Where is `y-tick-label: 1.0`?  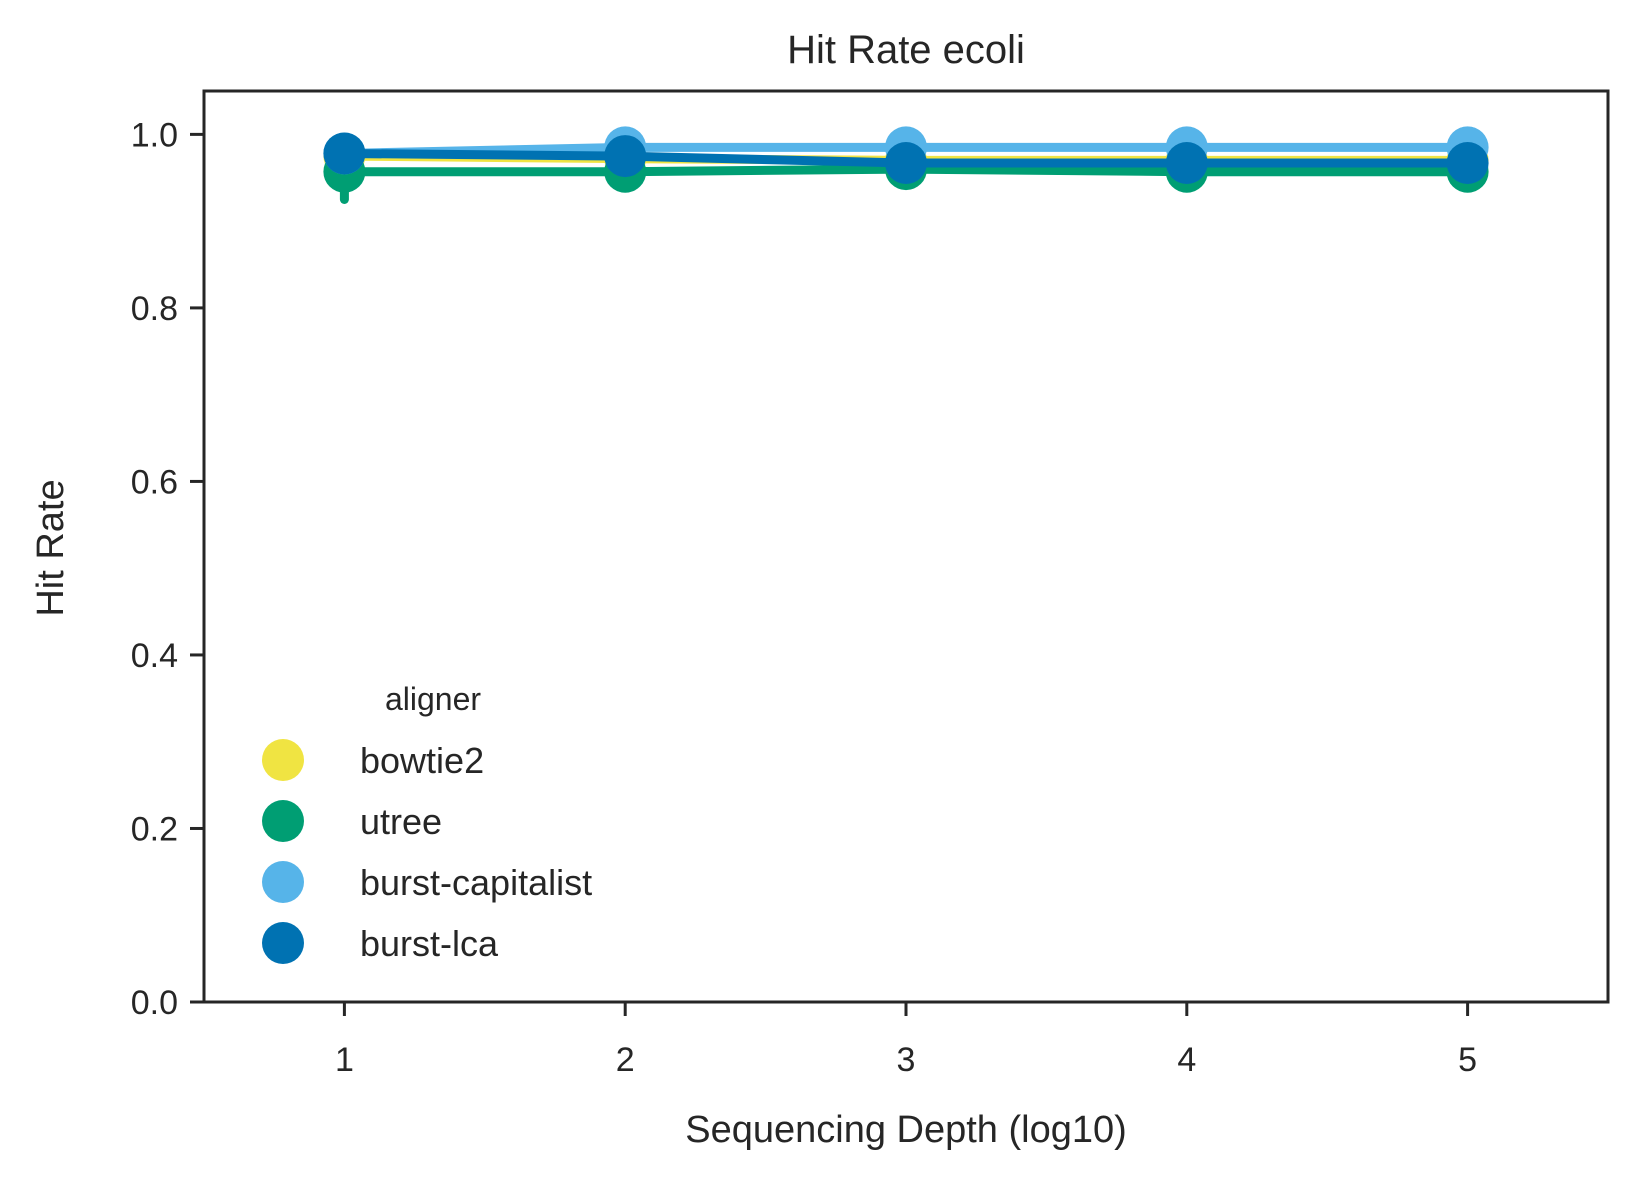
y-tick-label: 1.0 is located at coordinates (154, 135).